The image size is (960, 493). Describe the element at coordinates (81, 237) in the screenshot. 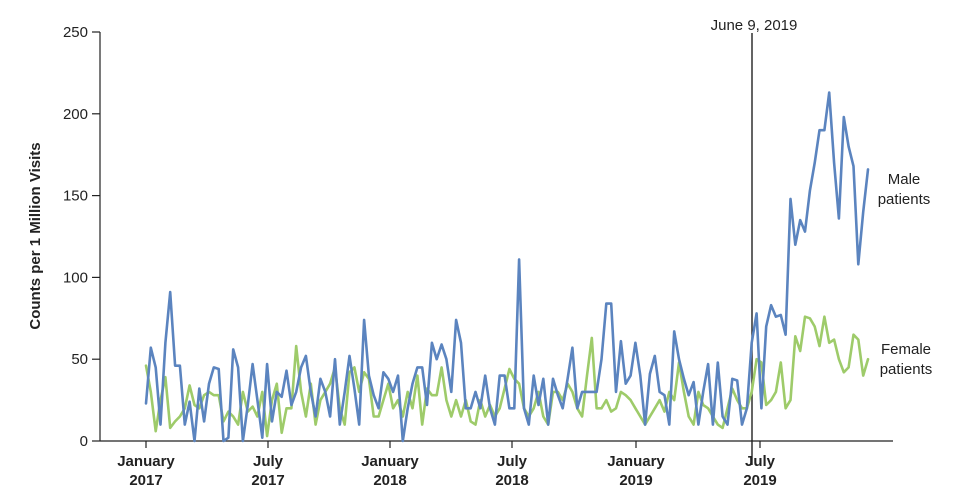

I see `y-ticks: 0 50 100 150 200 250` at that location.